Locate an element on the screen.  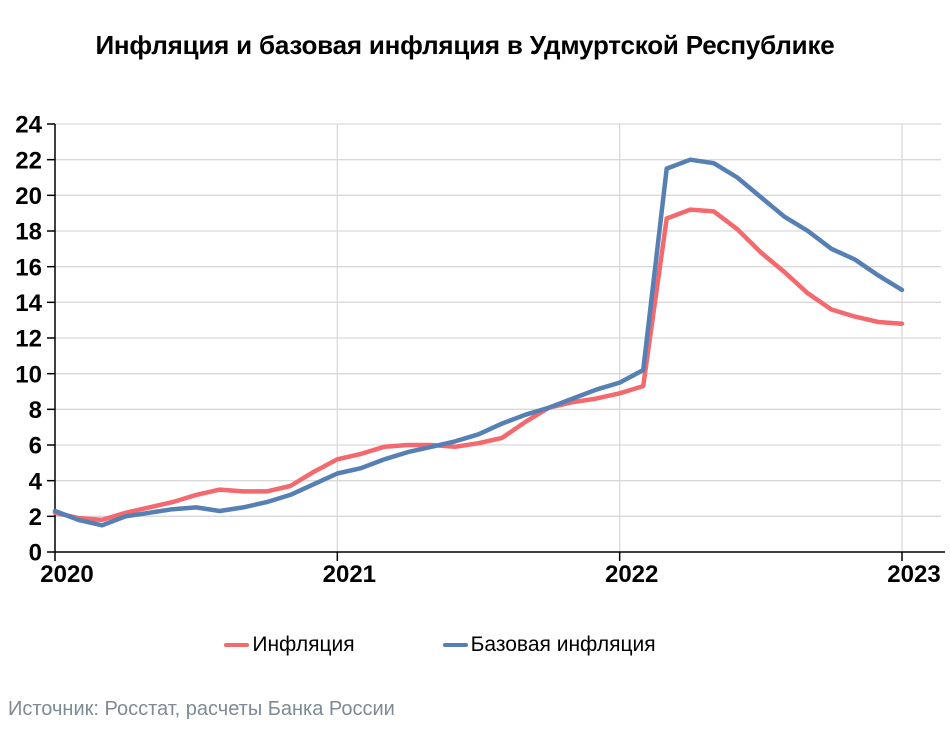
legend-item-core-inflation: Базовая инфляция is located at coordinates (549, 645).